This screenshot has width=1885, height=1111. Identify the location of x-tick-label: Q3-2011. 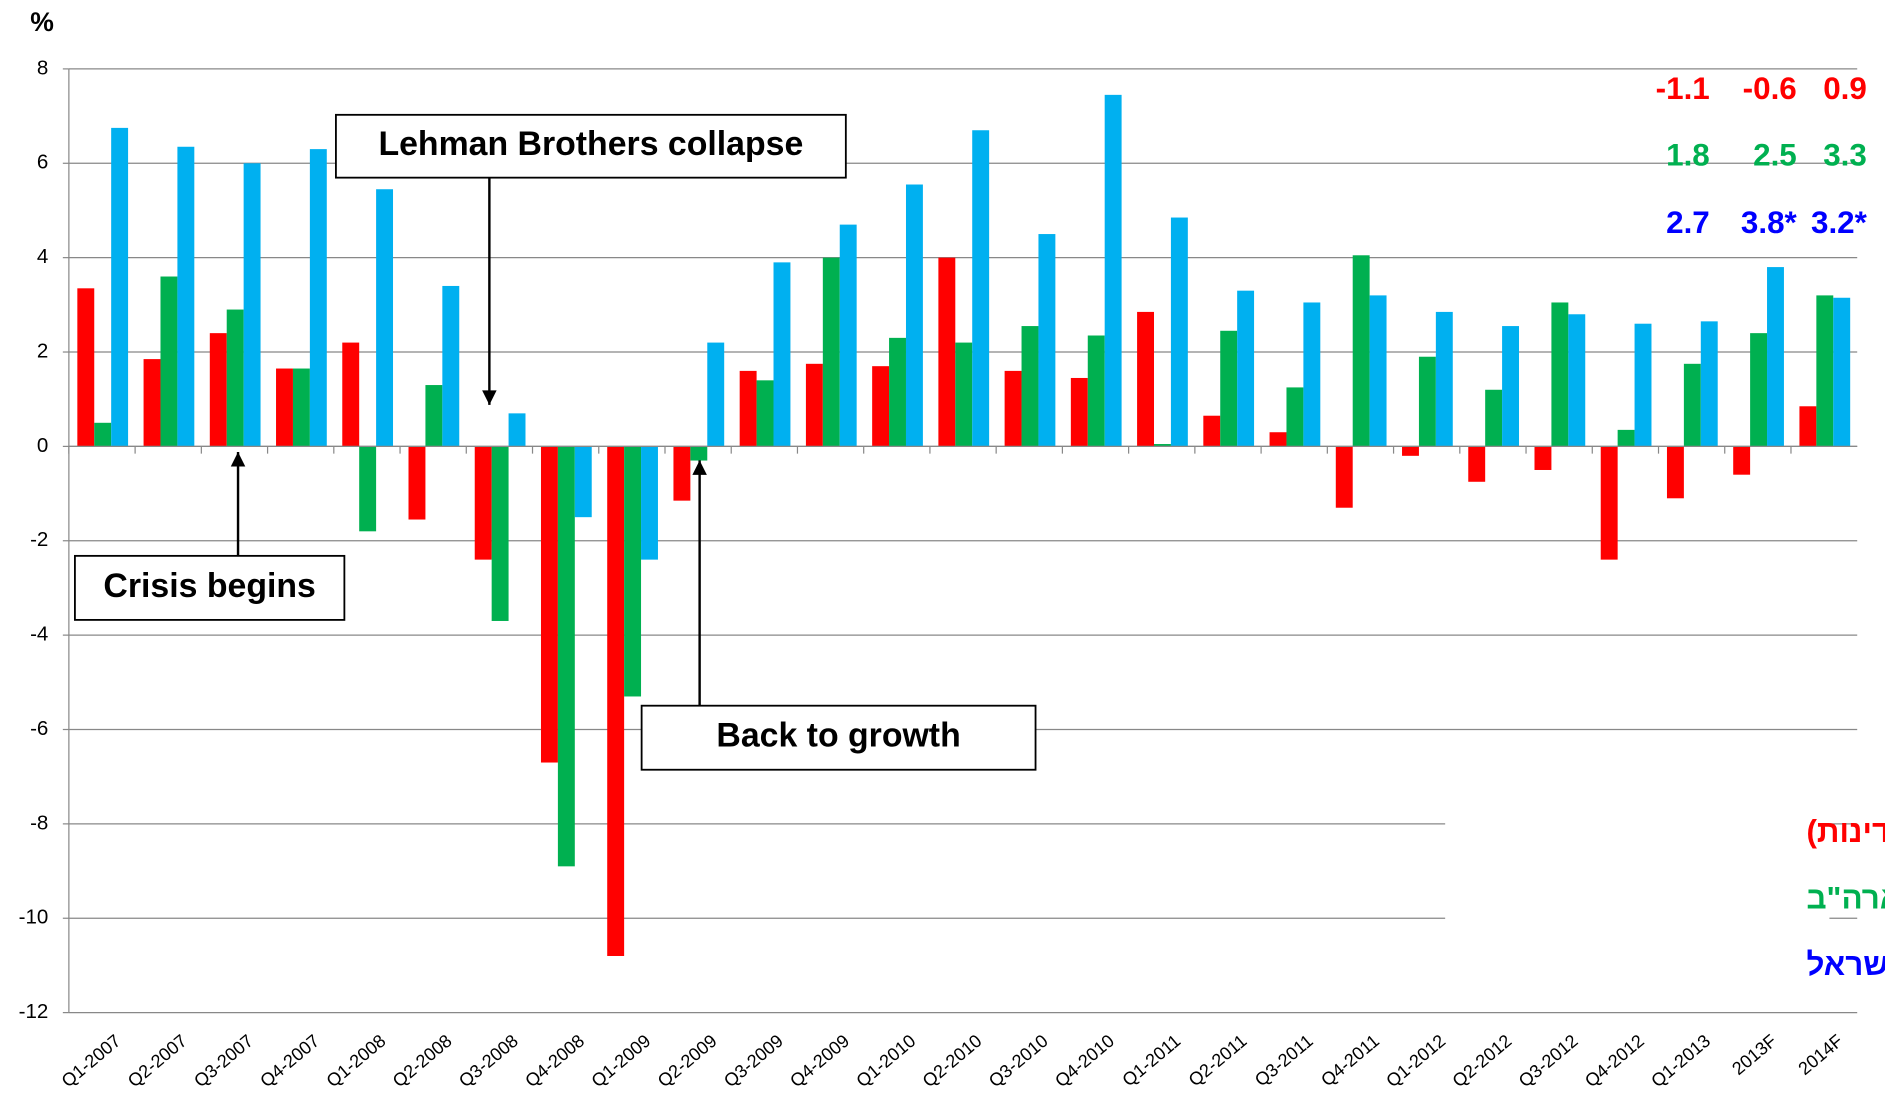
(1284, 1061).